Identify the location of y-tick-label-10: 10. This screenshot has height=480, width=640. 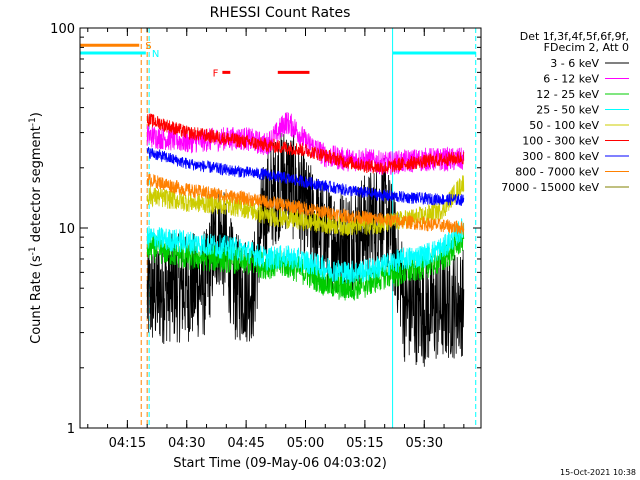
(66, 229).